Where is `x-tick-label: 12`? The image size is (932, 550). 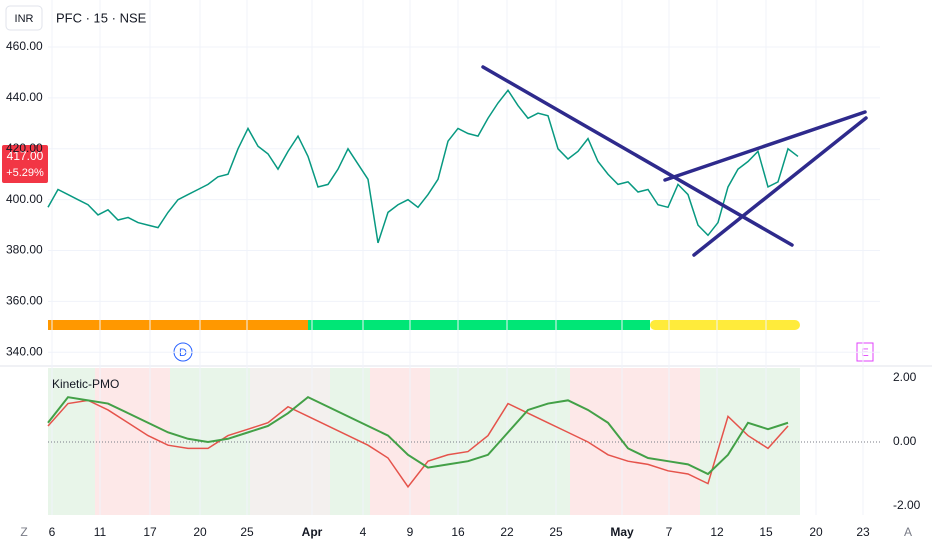
x-tick-label: 12 is located at coordinates (717, 532).